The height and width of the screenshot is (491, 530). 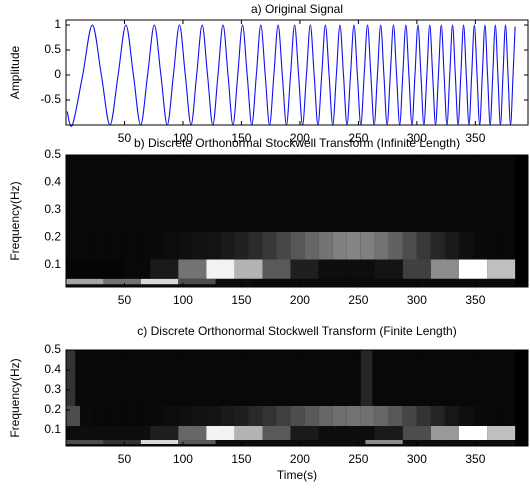 I want to click on x-tick-label: 100, so click(x=183, y=300).